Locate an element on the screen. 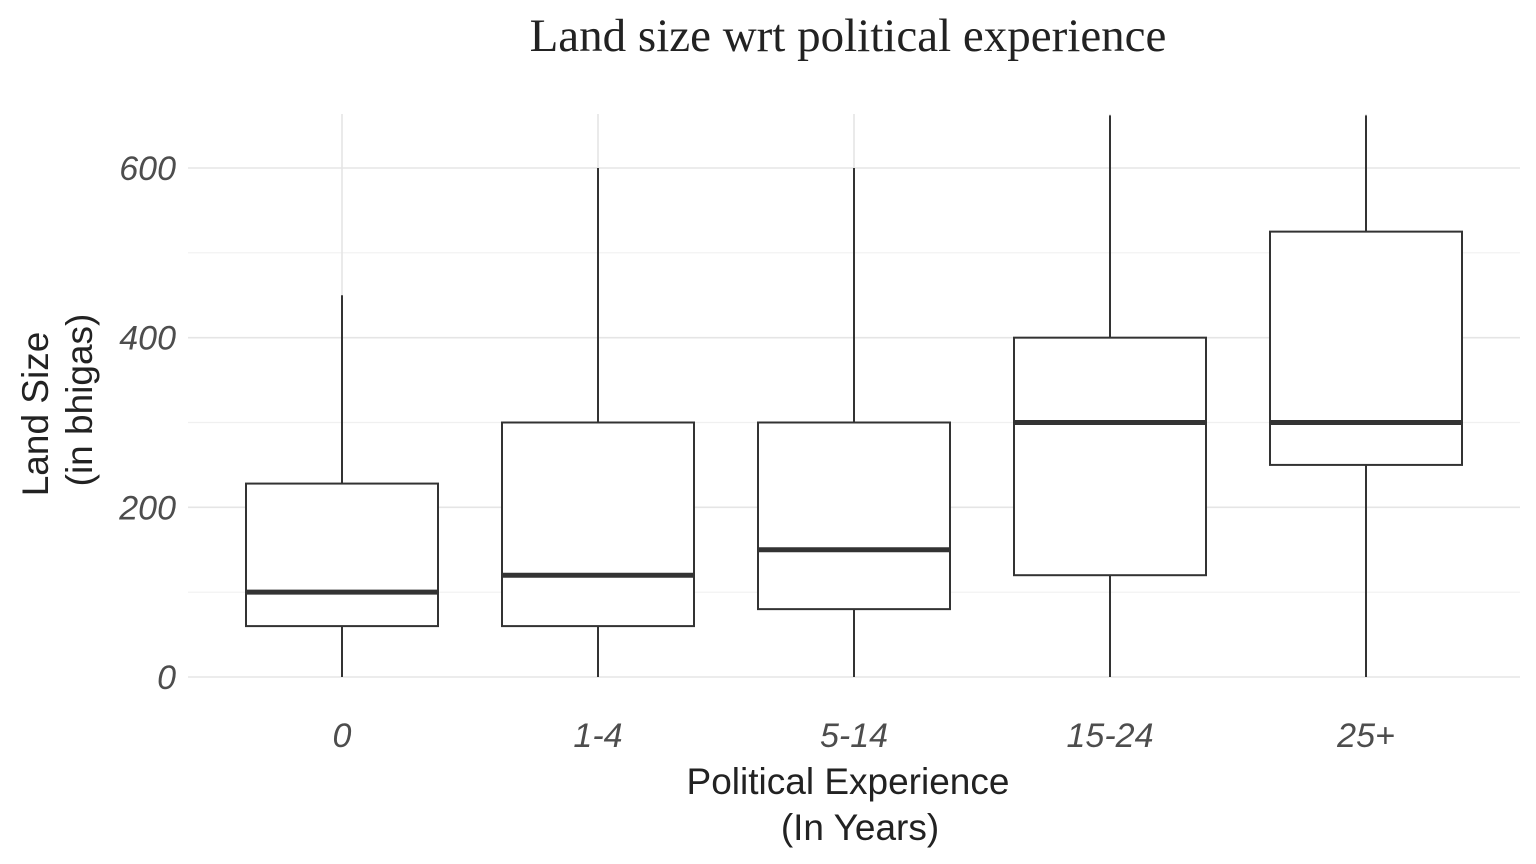 The width and height of the screenshot is (1536, 864). y-tick-label-600: 600 is located at coordinates (147, 169).